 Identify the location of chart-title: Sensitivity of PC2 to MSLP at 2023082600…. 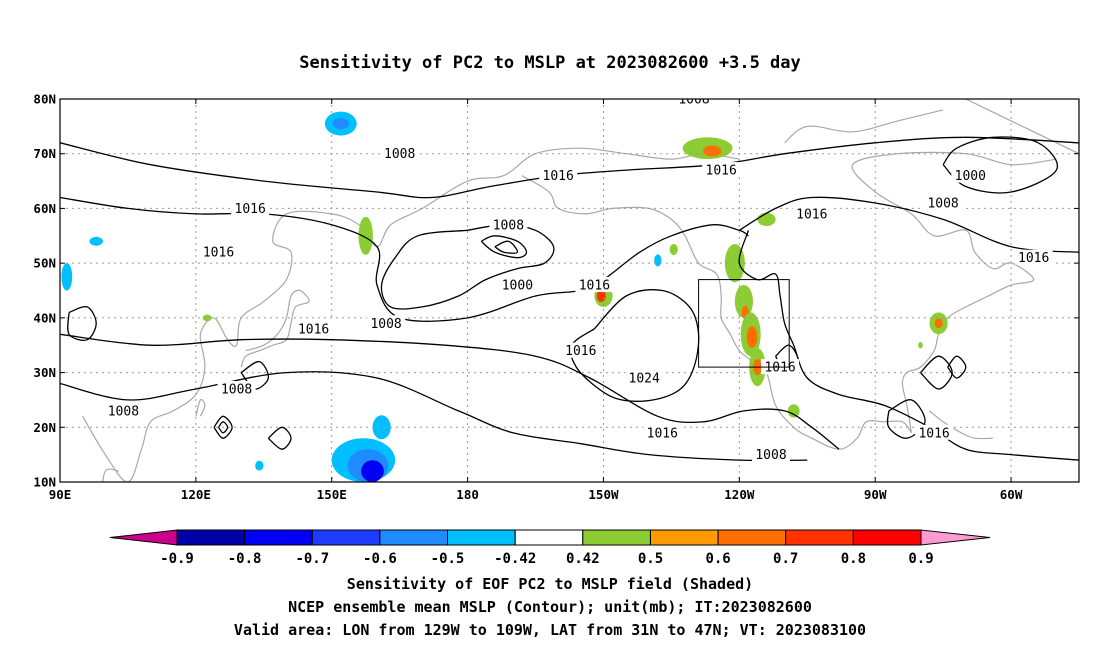
(550, 63).